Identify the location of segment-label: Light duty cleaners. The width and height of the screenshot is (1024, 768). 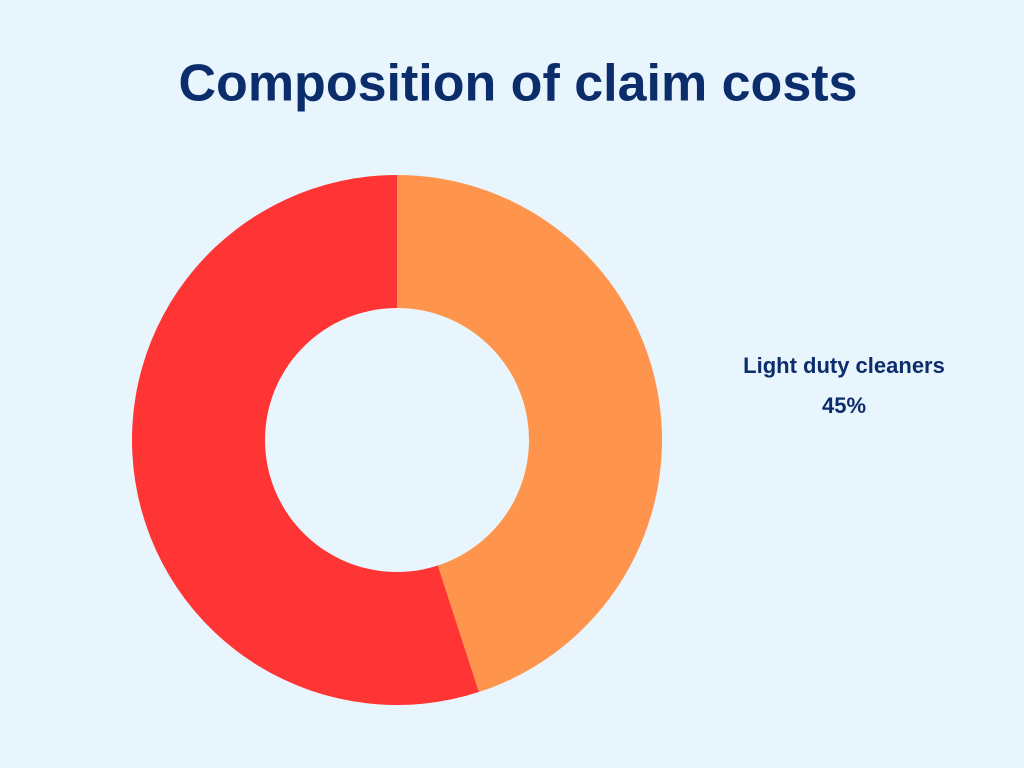
(844, 365).